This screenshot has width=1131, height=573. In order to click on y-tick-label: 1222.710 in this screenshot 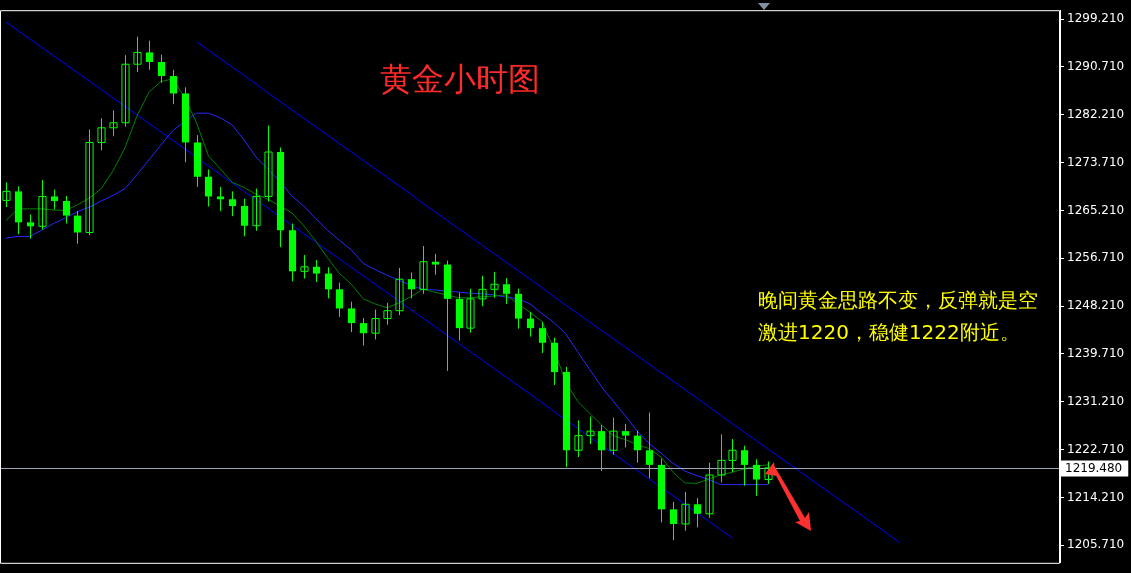, I will do `click(1096, 448)`.